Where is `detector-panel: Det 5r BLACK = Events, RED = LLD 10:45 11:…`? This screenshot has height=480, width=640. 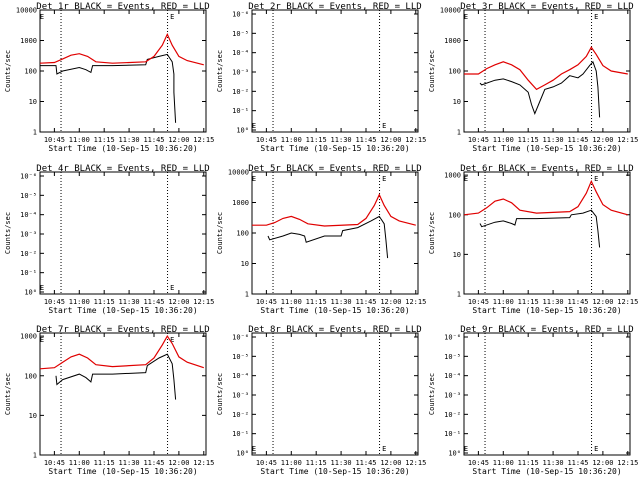 detector-panel: Det 5r BLACK = Events, RED = LLD 10:45 11:… is located at coordinates (321, 239).